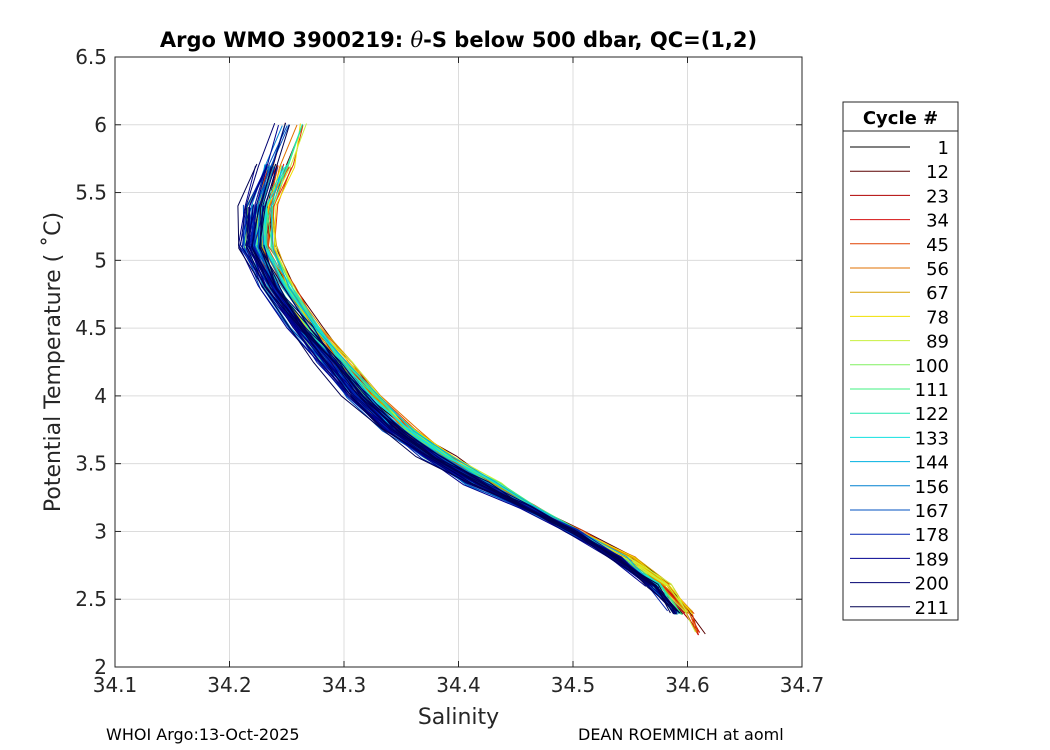 The image size is (1050, 750). What do you see at coordinates (229, 685) in the screenshot?
I see `x-tick-label: 34.2` at bounding box center [229, 685].